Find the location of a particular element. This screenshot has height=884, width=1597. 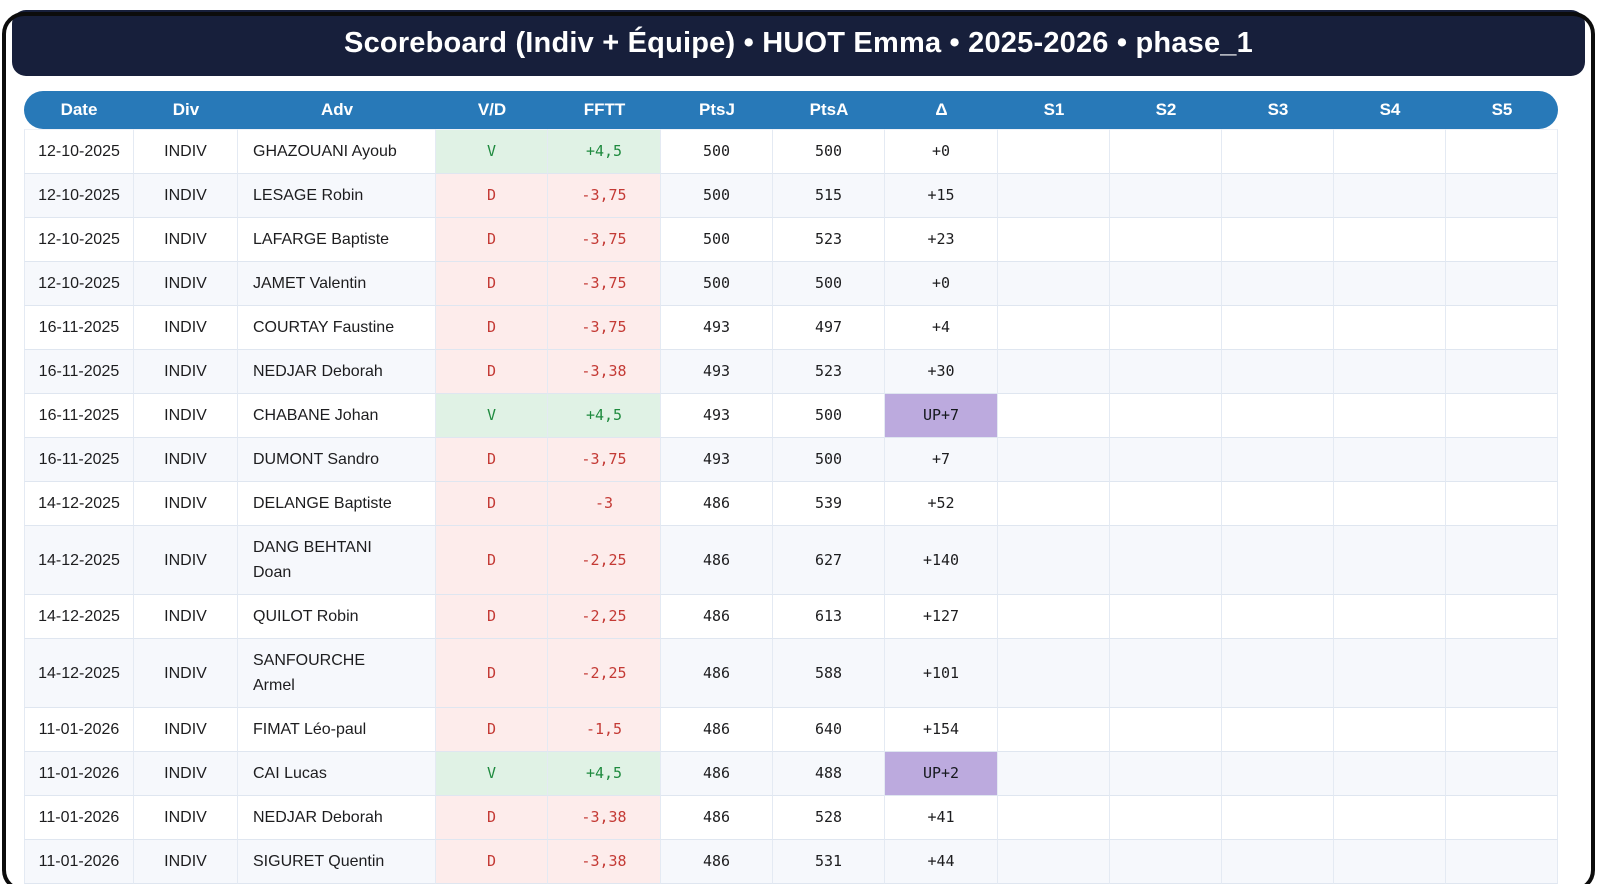

delta-cell: +44 is located at coordinates (941, 862).